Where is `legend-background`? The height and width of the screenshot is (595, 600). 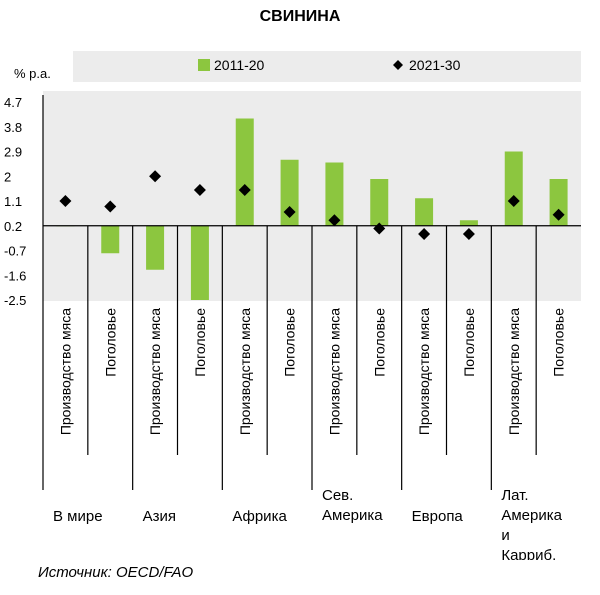 legend-background is located at coordinates (327, 66).